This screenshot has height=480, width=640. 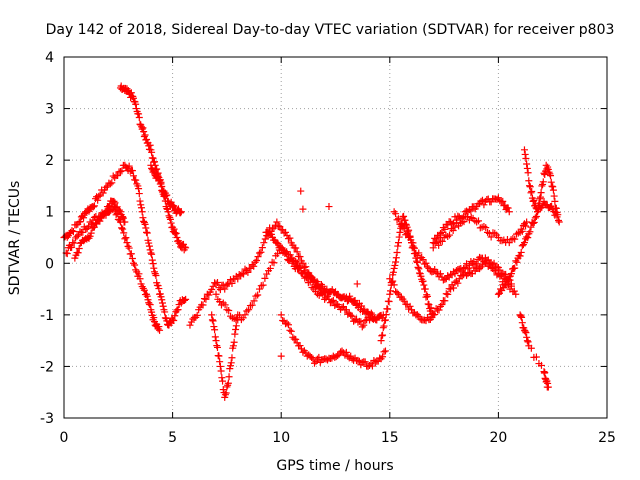 What do you see at coordinates (49, 161) in the screenshot?
I see `y-tick-label: 2` at bounding box center [49, 161].